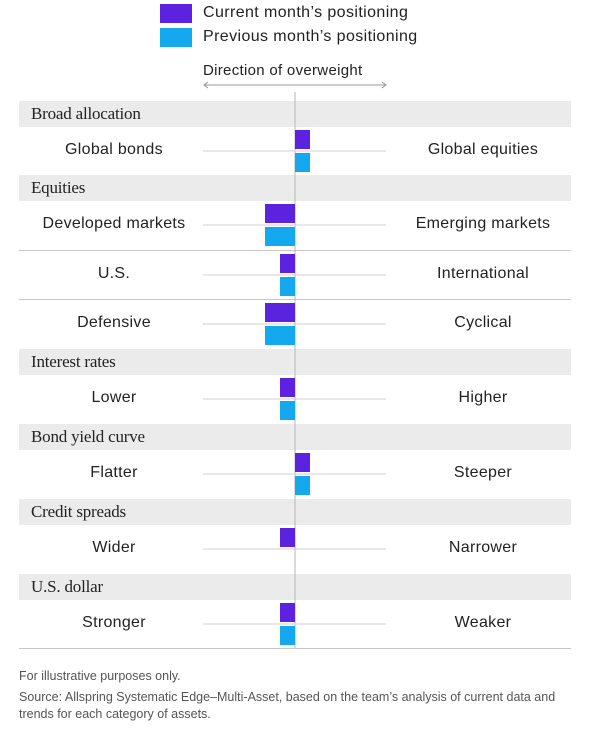  What do you see at coordinates (310, 36) in the screenshot?
I see `legend-label-previous: Previous month’s positioning` at bounding box center [310, 36].